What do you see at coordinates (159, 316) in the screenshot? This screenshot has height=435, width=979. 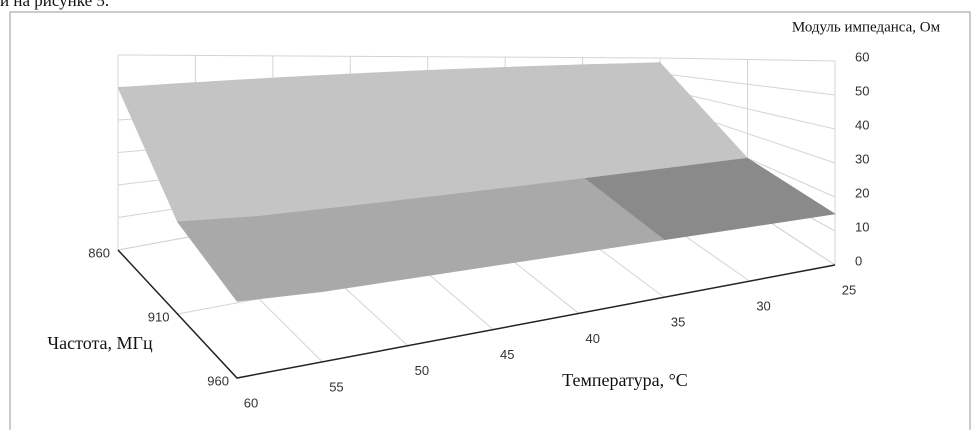 I see `y-tick-label: 910` at bounding box center [159, 316].